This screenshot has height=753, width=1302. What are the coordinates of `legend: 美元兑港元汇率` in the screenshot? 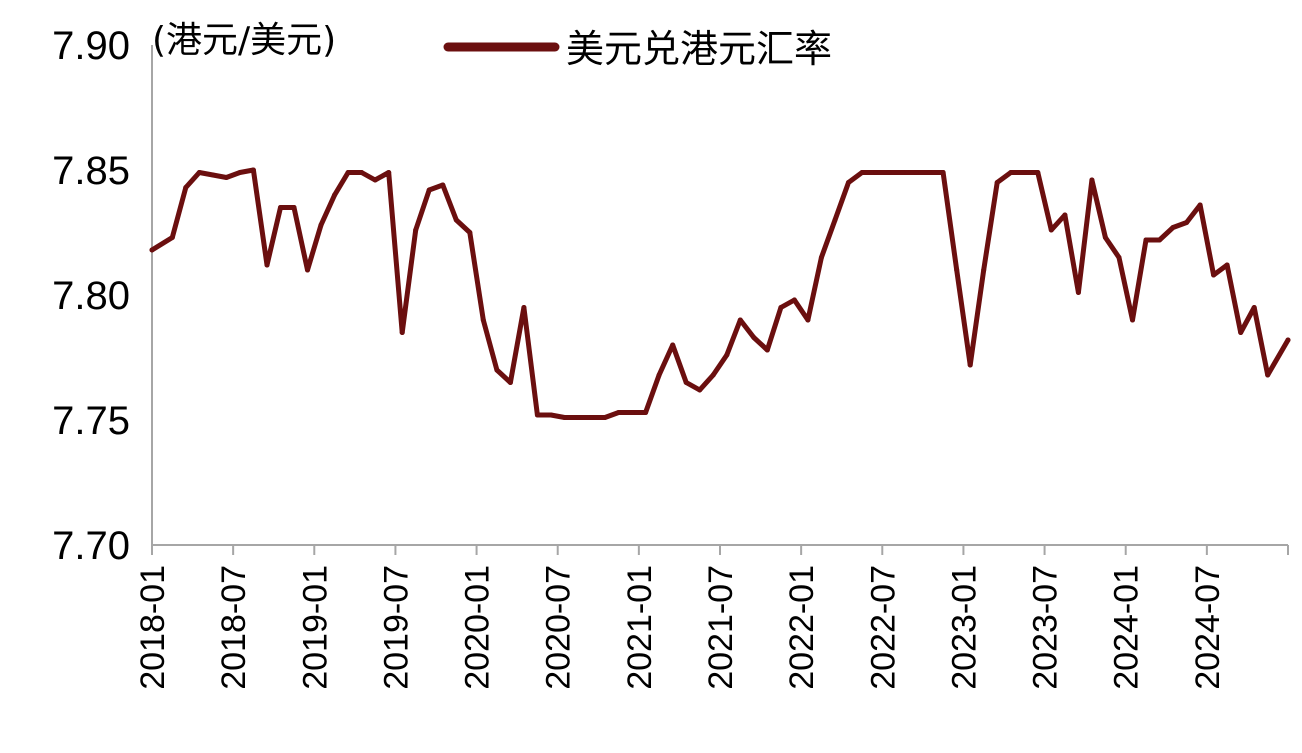 It's located at (637, 49).